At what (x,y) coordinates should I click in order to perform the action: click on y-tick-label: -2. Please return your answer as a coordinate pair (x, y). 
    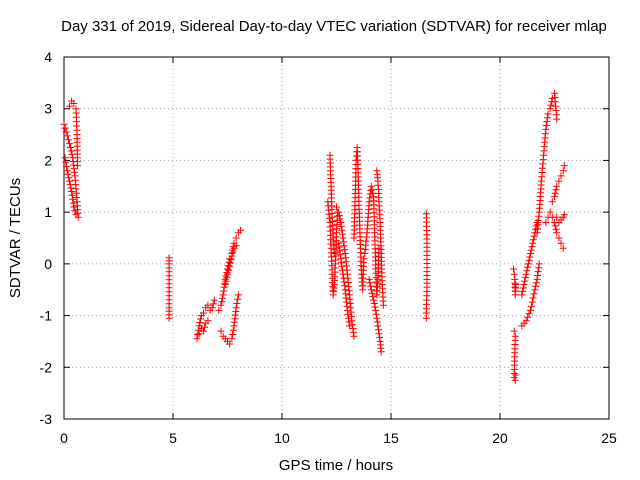
    Looking at the image, I should click on (46, 367).